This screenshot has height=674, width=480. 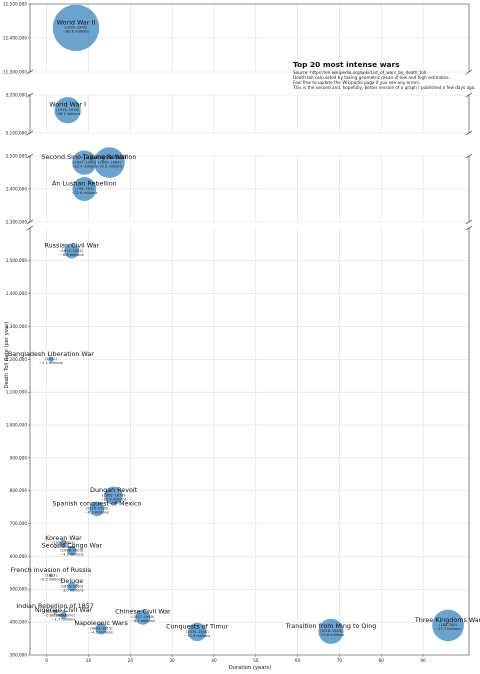 What do you see at coordinates (19, 622) in the screenshot?
I see `y-tick-label: 400,000` at bounding box center [19, 622].